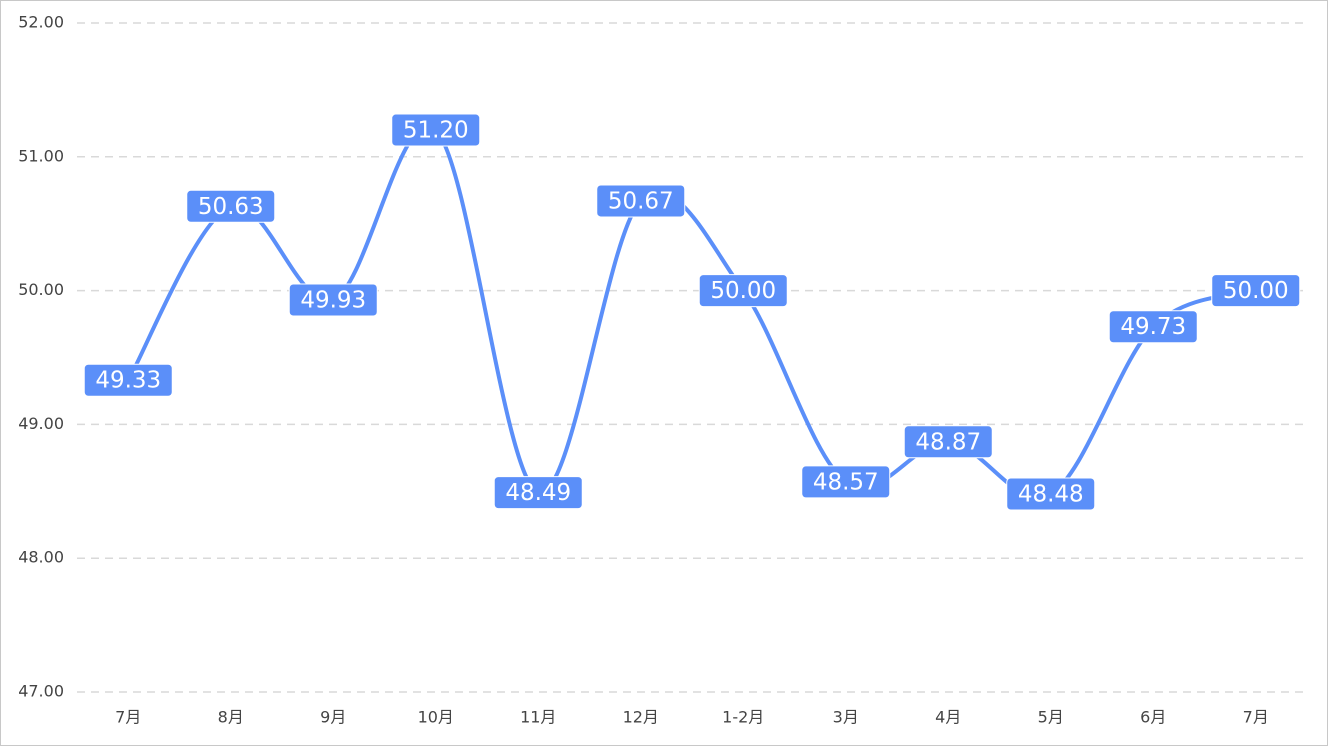  I want to click on value-label: 48.48, so click(1051, 494).